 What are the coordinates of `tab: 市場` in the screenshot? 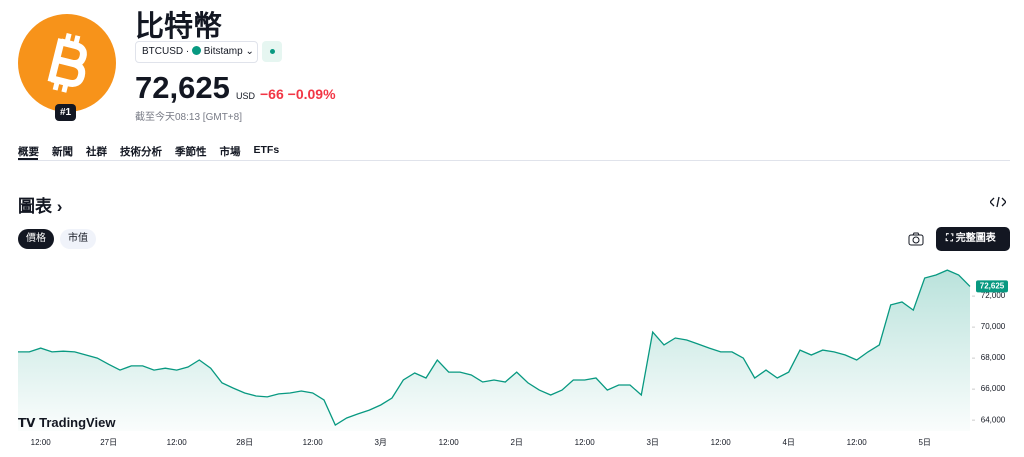 It's located at (230, 152).